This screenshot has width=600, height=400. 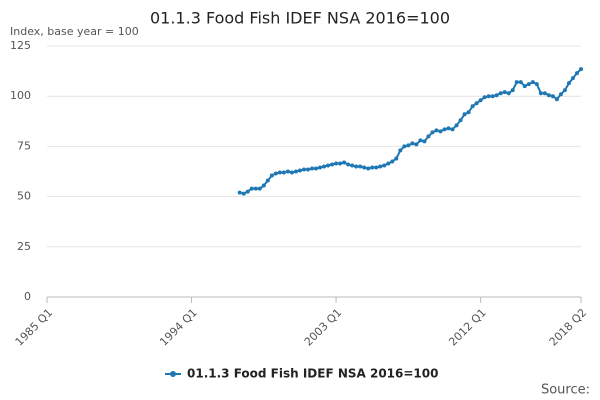 I want to click on y-tick-label: 50, so click(x=24, y=196).